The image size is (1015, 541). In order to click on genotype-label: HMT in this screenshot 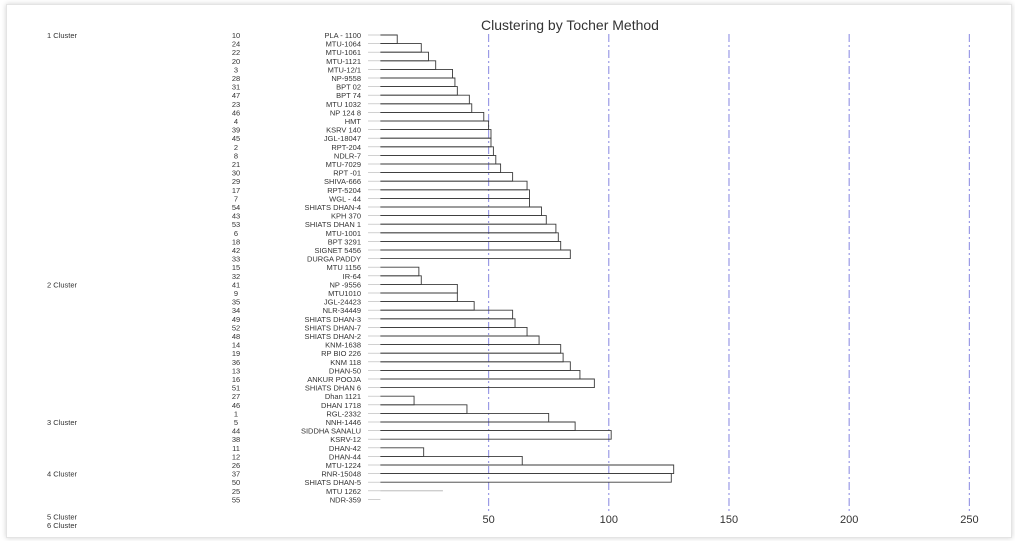, I will do `click(353, 121)`.